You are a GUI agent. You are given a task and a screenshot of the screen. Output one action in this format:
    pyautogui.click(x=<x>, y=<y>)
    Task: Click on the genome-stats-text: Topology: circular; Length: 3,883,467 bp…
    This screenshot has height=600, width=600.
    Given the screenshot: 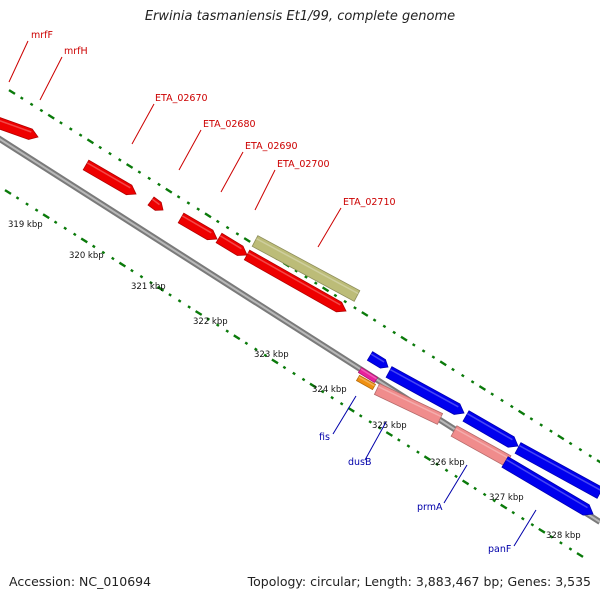 What is the action you would take?
    pyautogui.click(x=419, y=581)
    